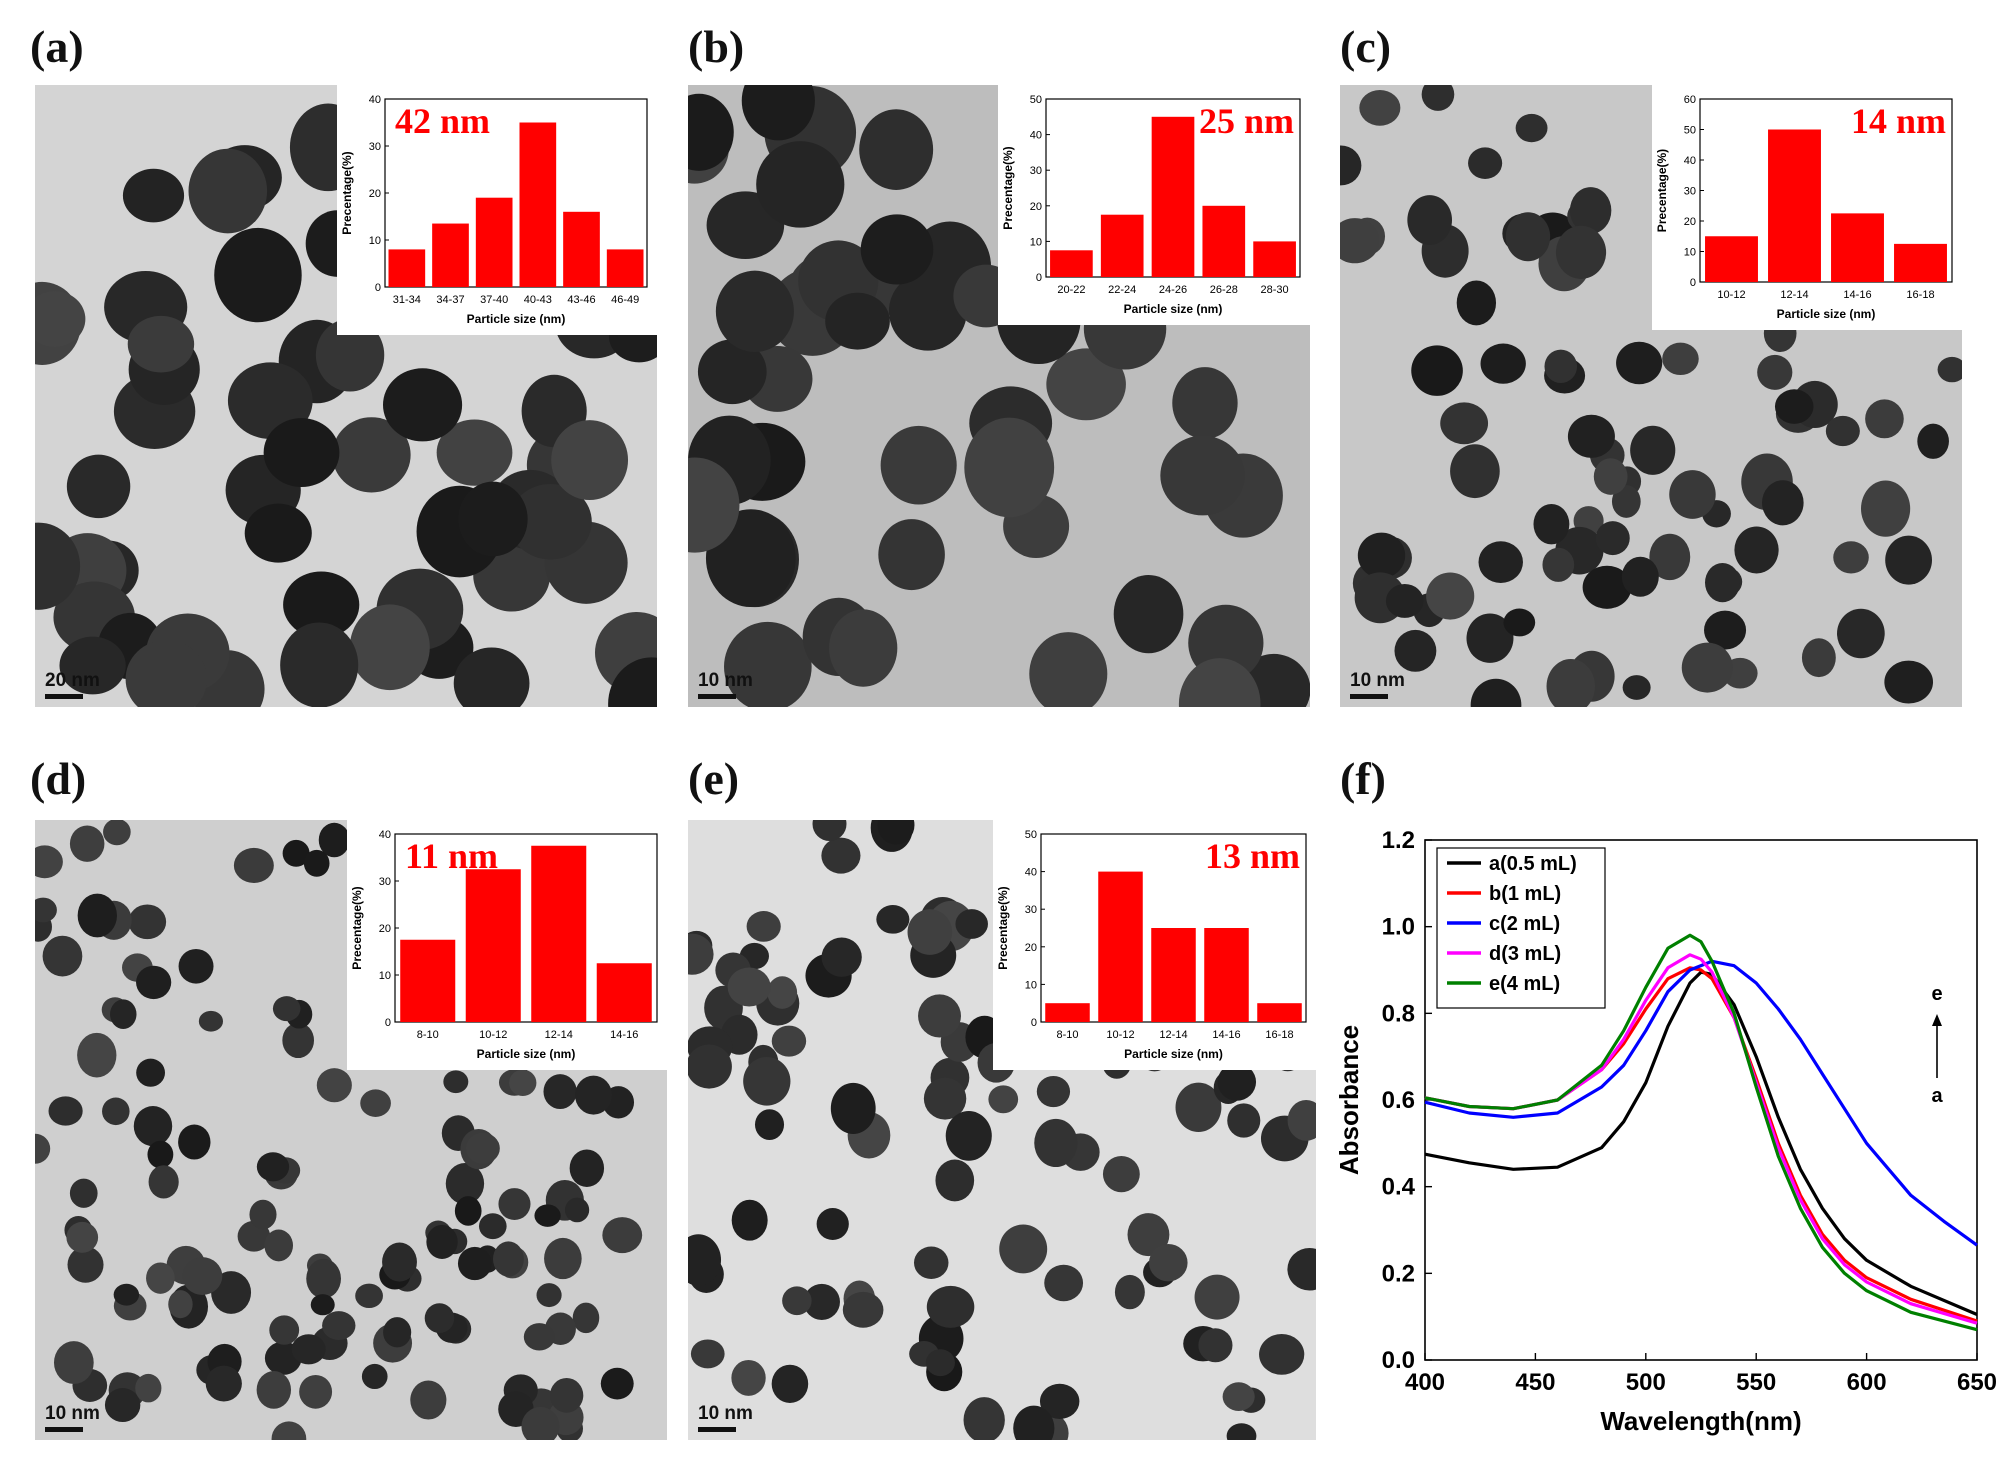 The height and width of the screenshot is (1465, 2012). What do you see at coordinates (72, 680) in the screenshot?
I see `scale-bar-label: 20 nm` at bounding box center [72, 680].